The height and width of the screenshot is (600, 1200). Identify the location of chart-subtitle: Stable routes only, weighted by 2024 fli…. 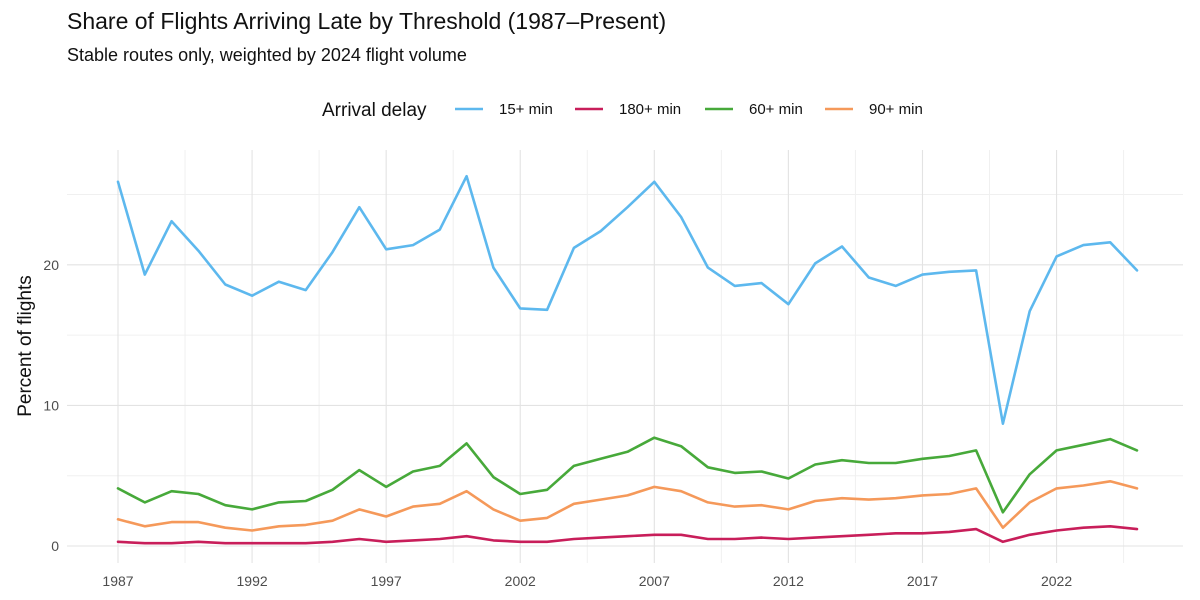
(267, 55).